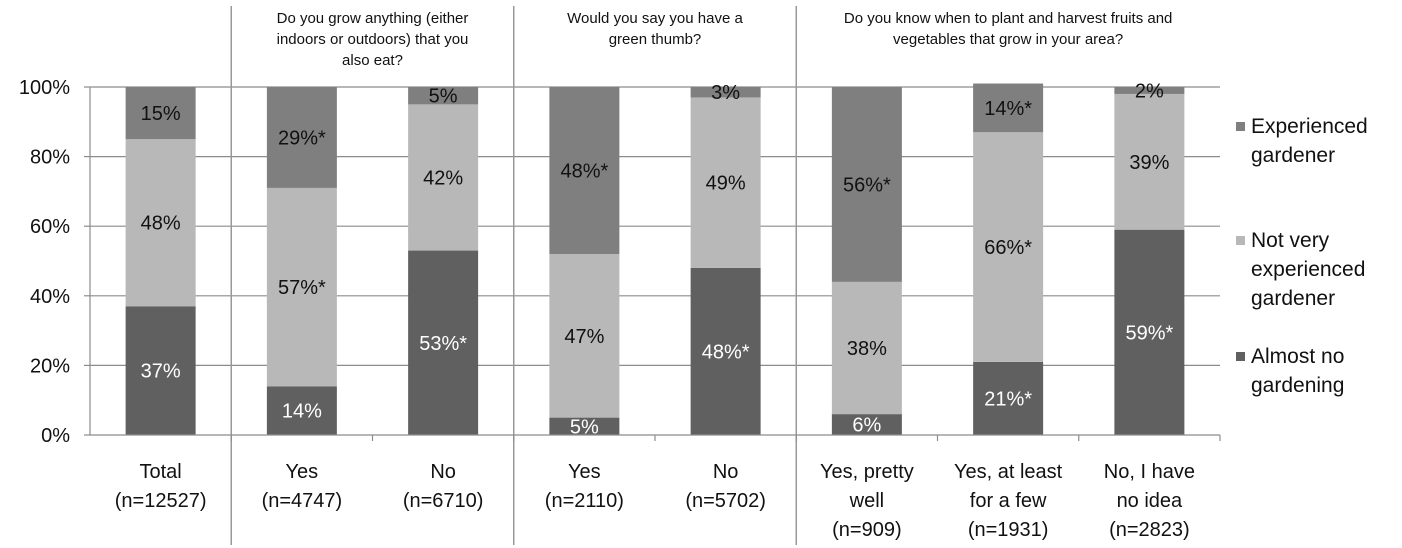 This screenshot has height=548, width=1402. I want to click on group-title: also eat?, so click(372, 60).